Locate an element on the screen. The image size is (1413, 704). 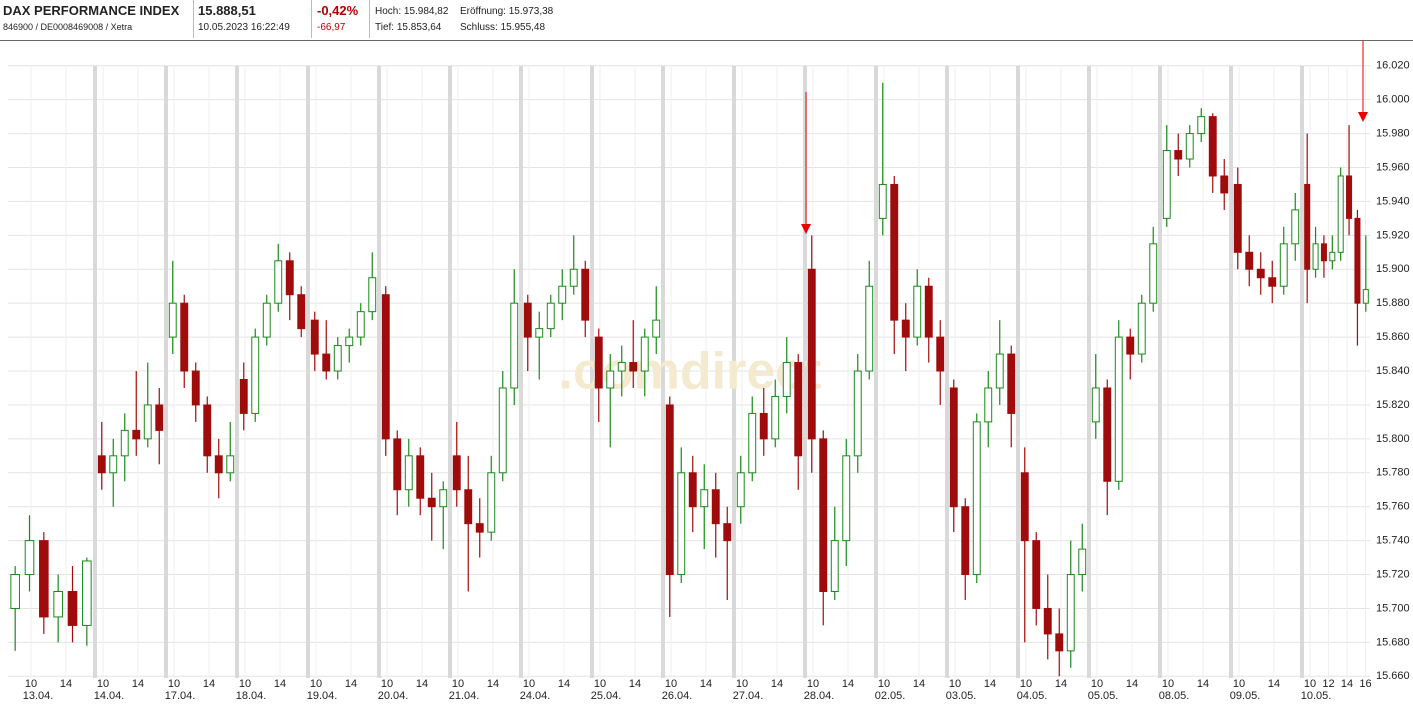
x-date-label: 08.05. is located at coordinates (1174, 696).